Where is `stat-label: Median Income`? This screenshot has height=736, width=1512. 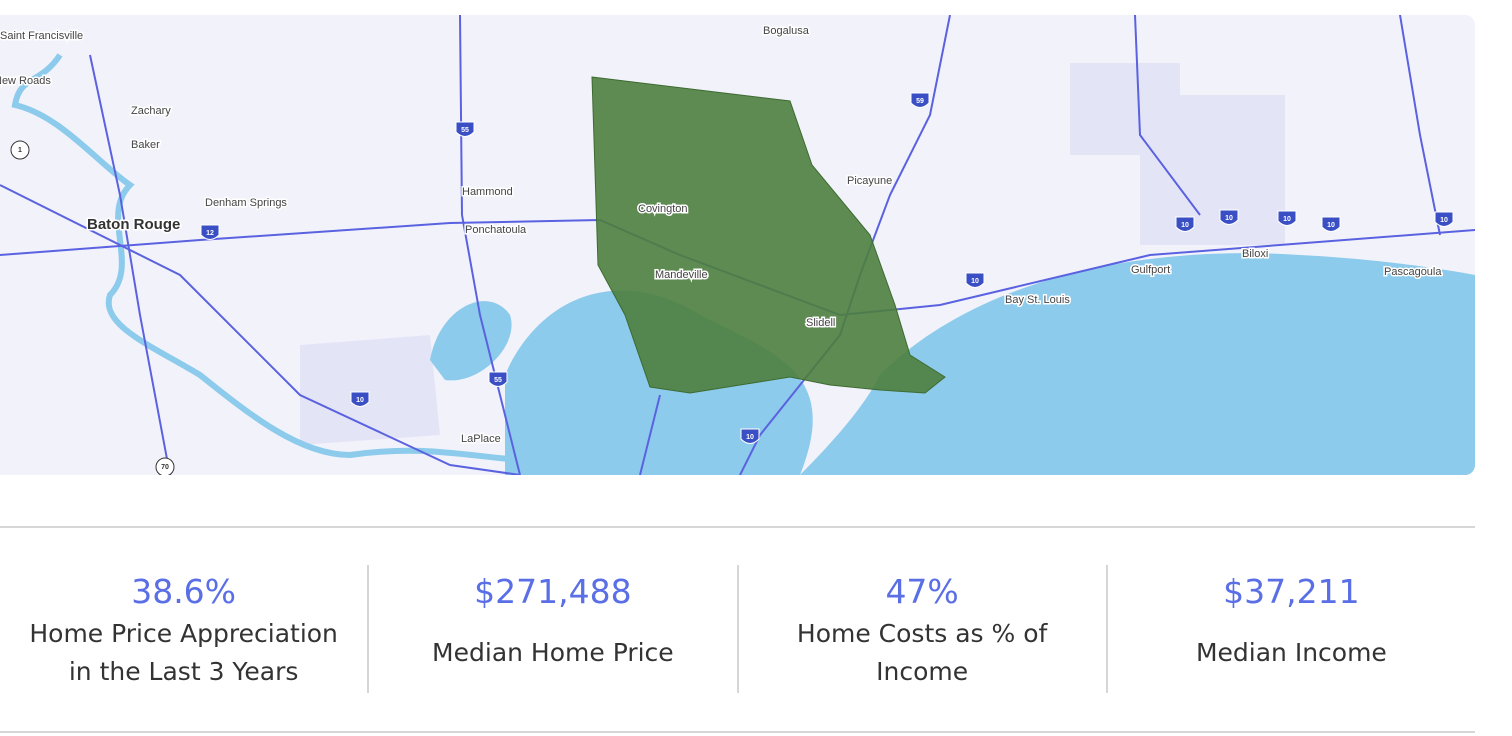 stat-label: Median Income is located at coordinates (1291, 652).